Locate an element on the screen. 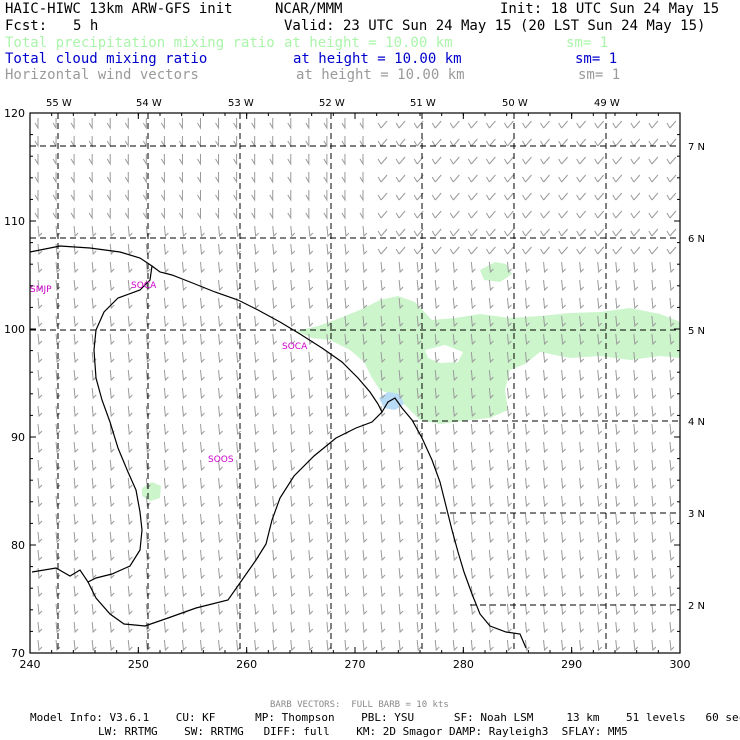  station-label: SOCA is located at coordinates (295, 347).